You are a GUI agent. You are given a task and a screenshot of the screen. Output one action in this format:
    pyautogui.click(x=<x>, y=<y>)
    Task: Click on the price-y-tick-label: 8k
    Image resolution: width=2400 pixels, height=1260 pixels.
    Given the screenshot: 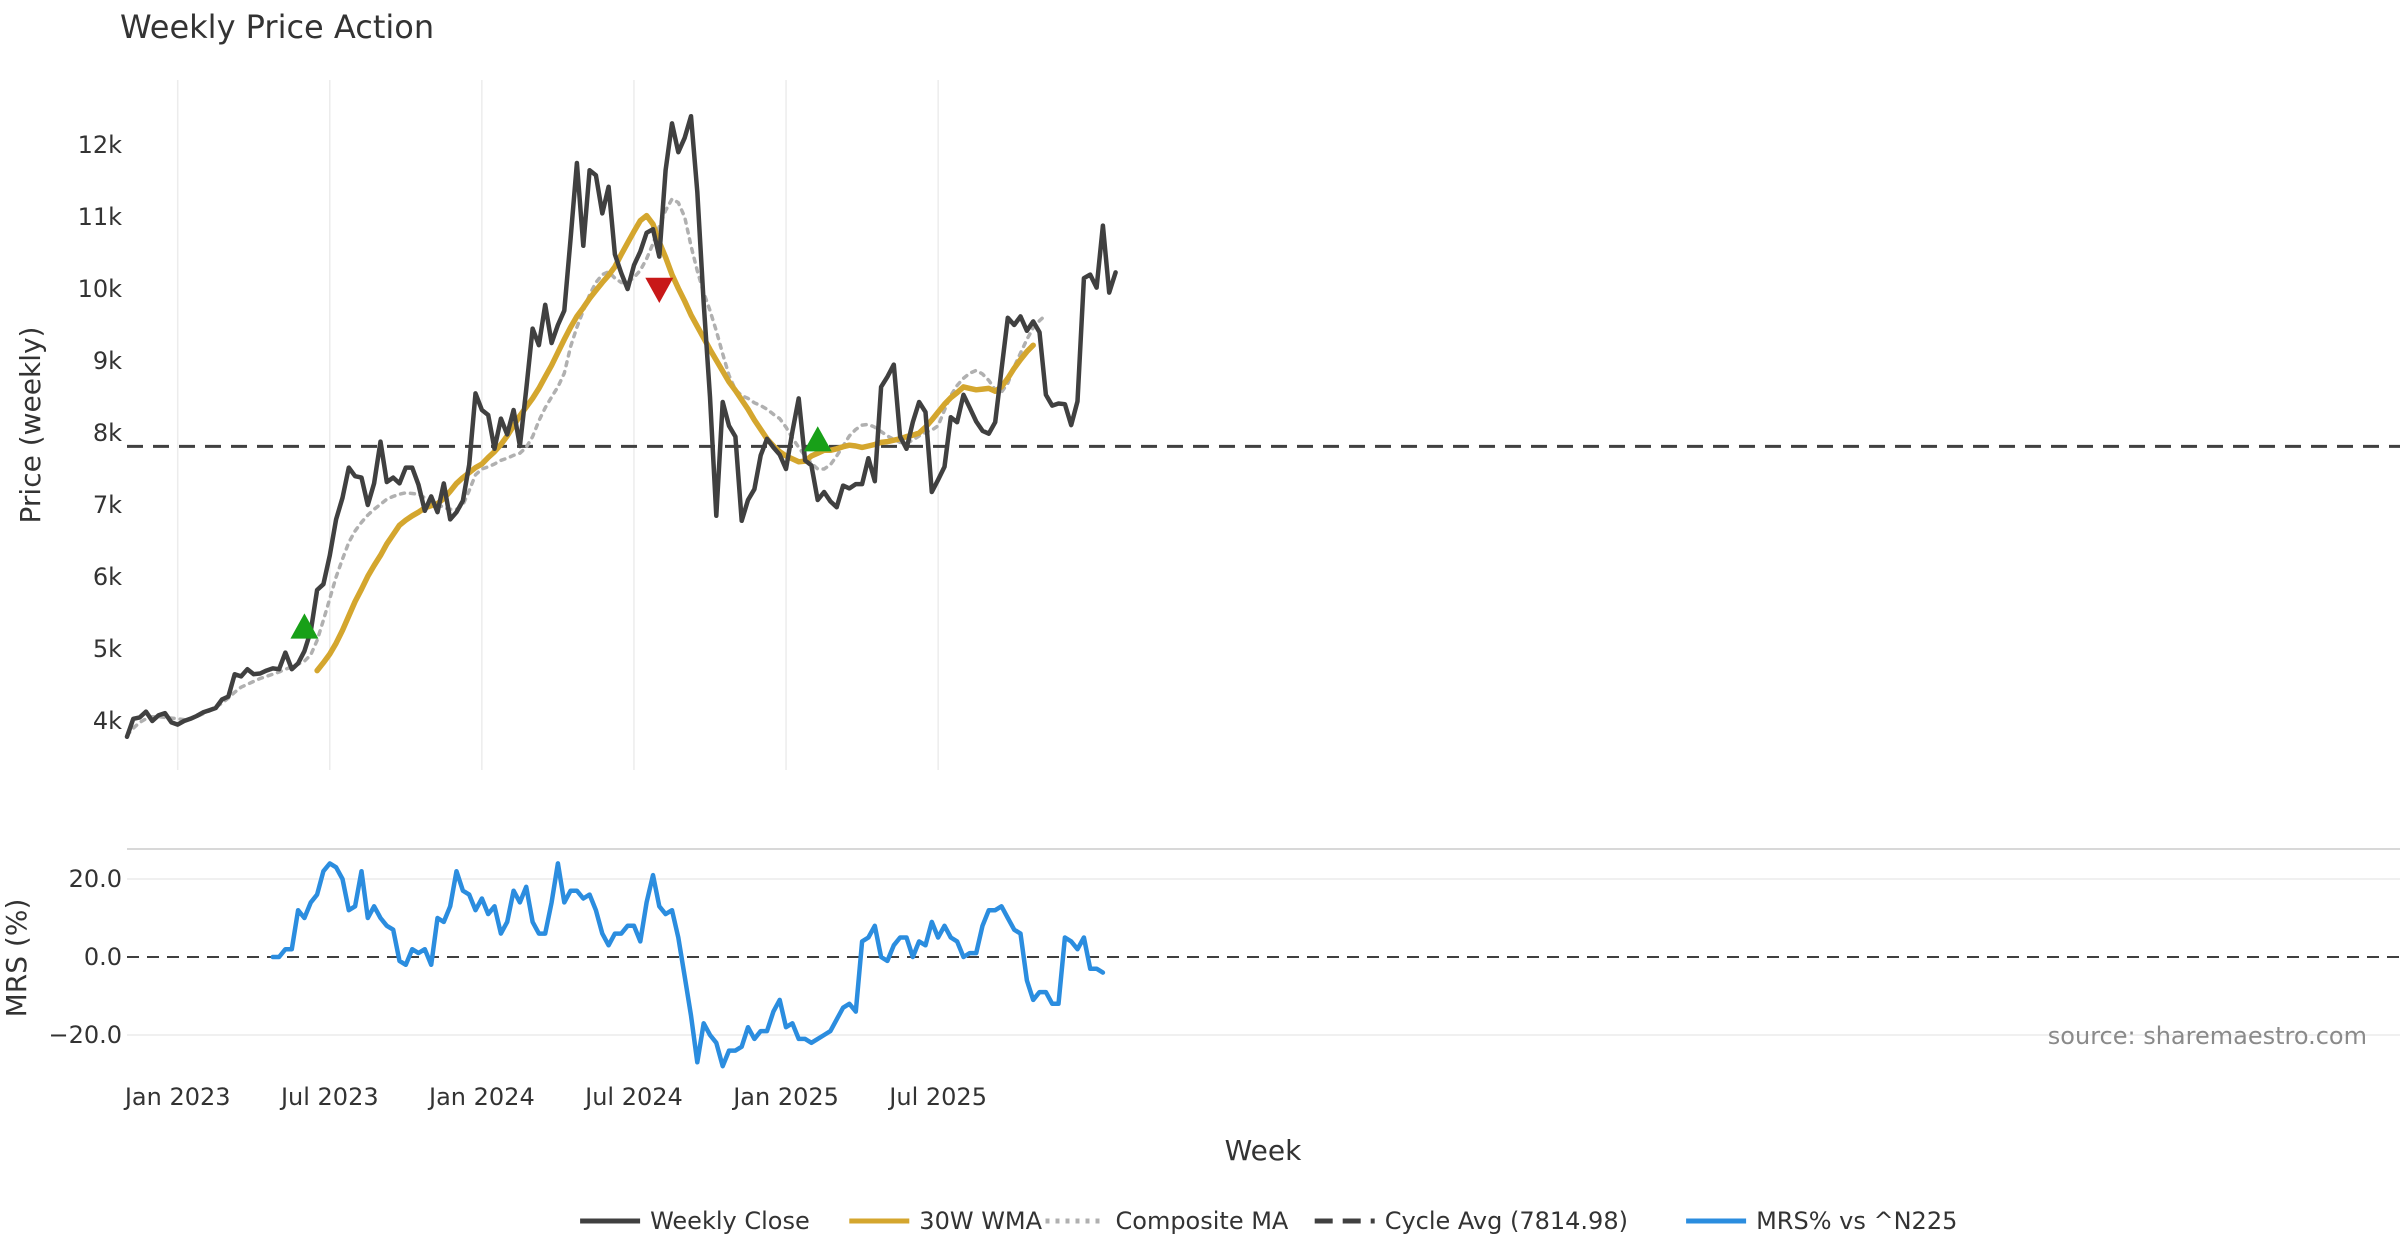 What is the action you would take?
    pyautogui.click(x=107, y=433)
    